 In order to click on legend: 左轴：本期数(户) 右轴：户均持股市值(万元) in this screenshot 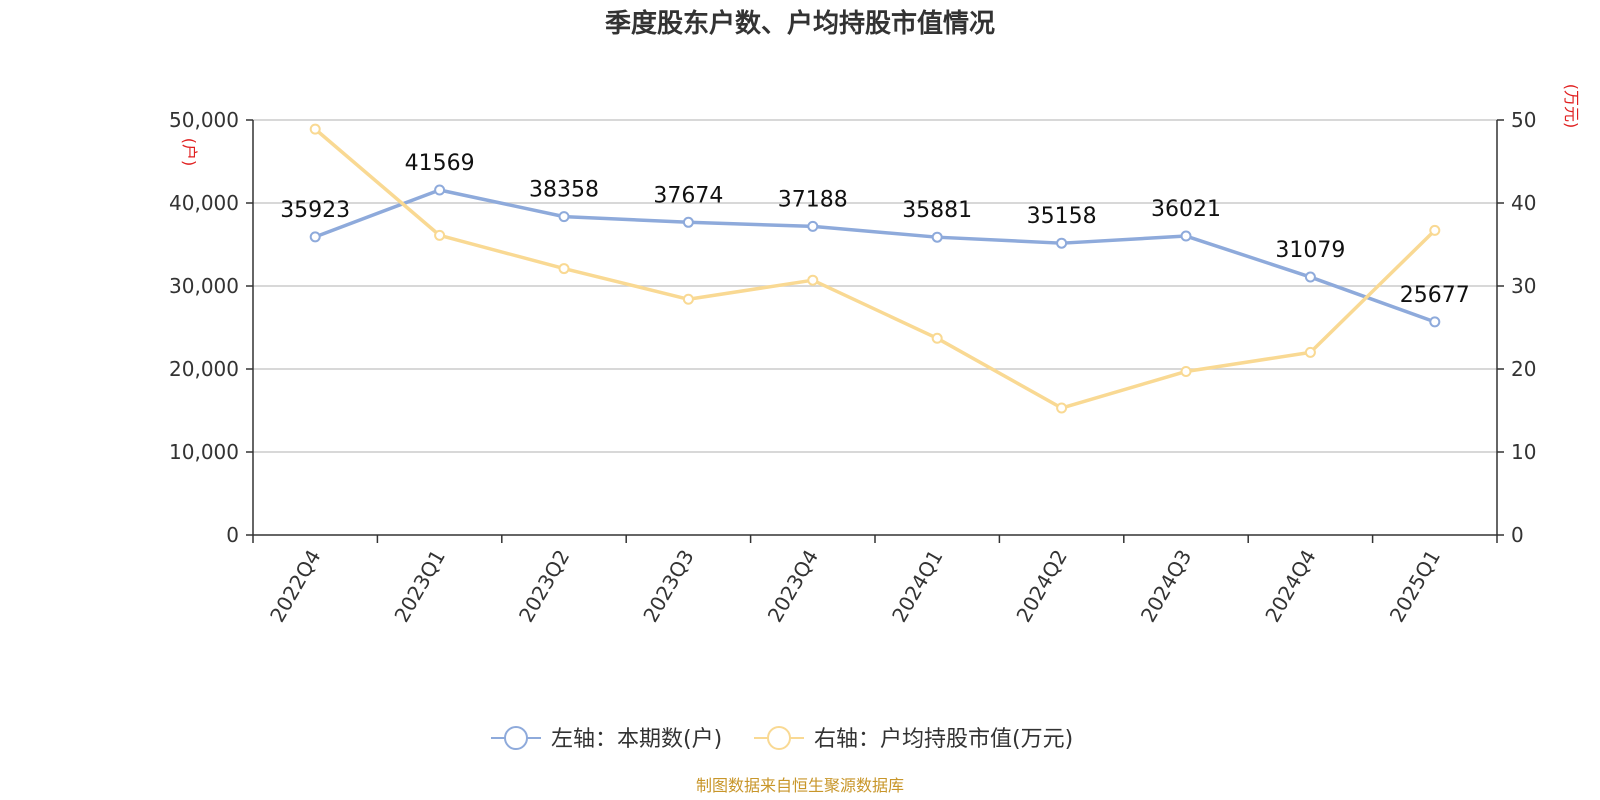, I will do `click(782, 739)`.